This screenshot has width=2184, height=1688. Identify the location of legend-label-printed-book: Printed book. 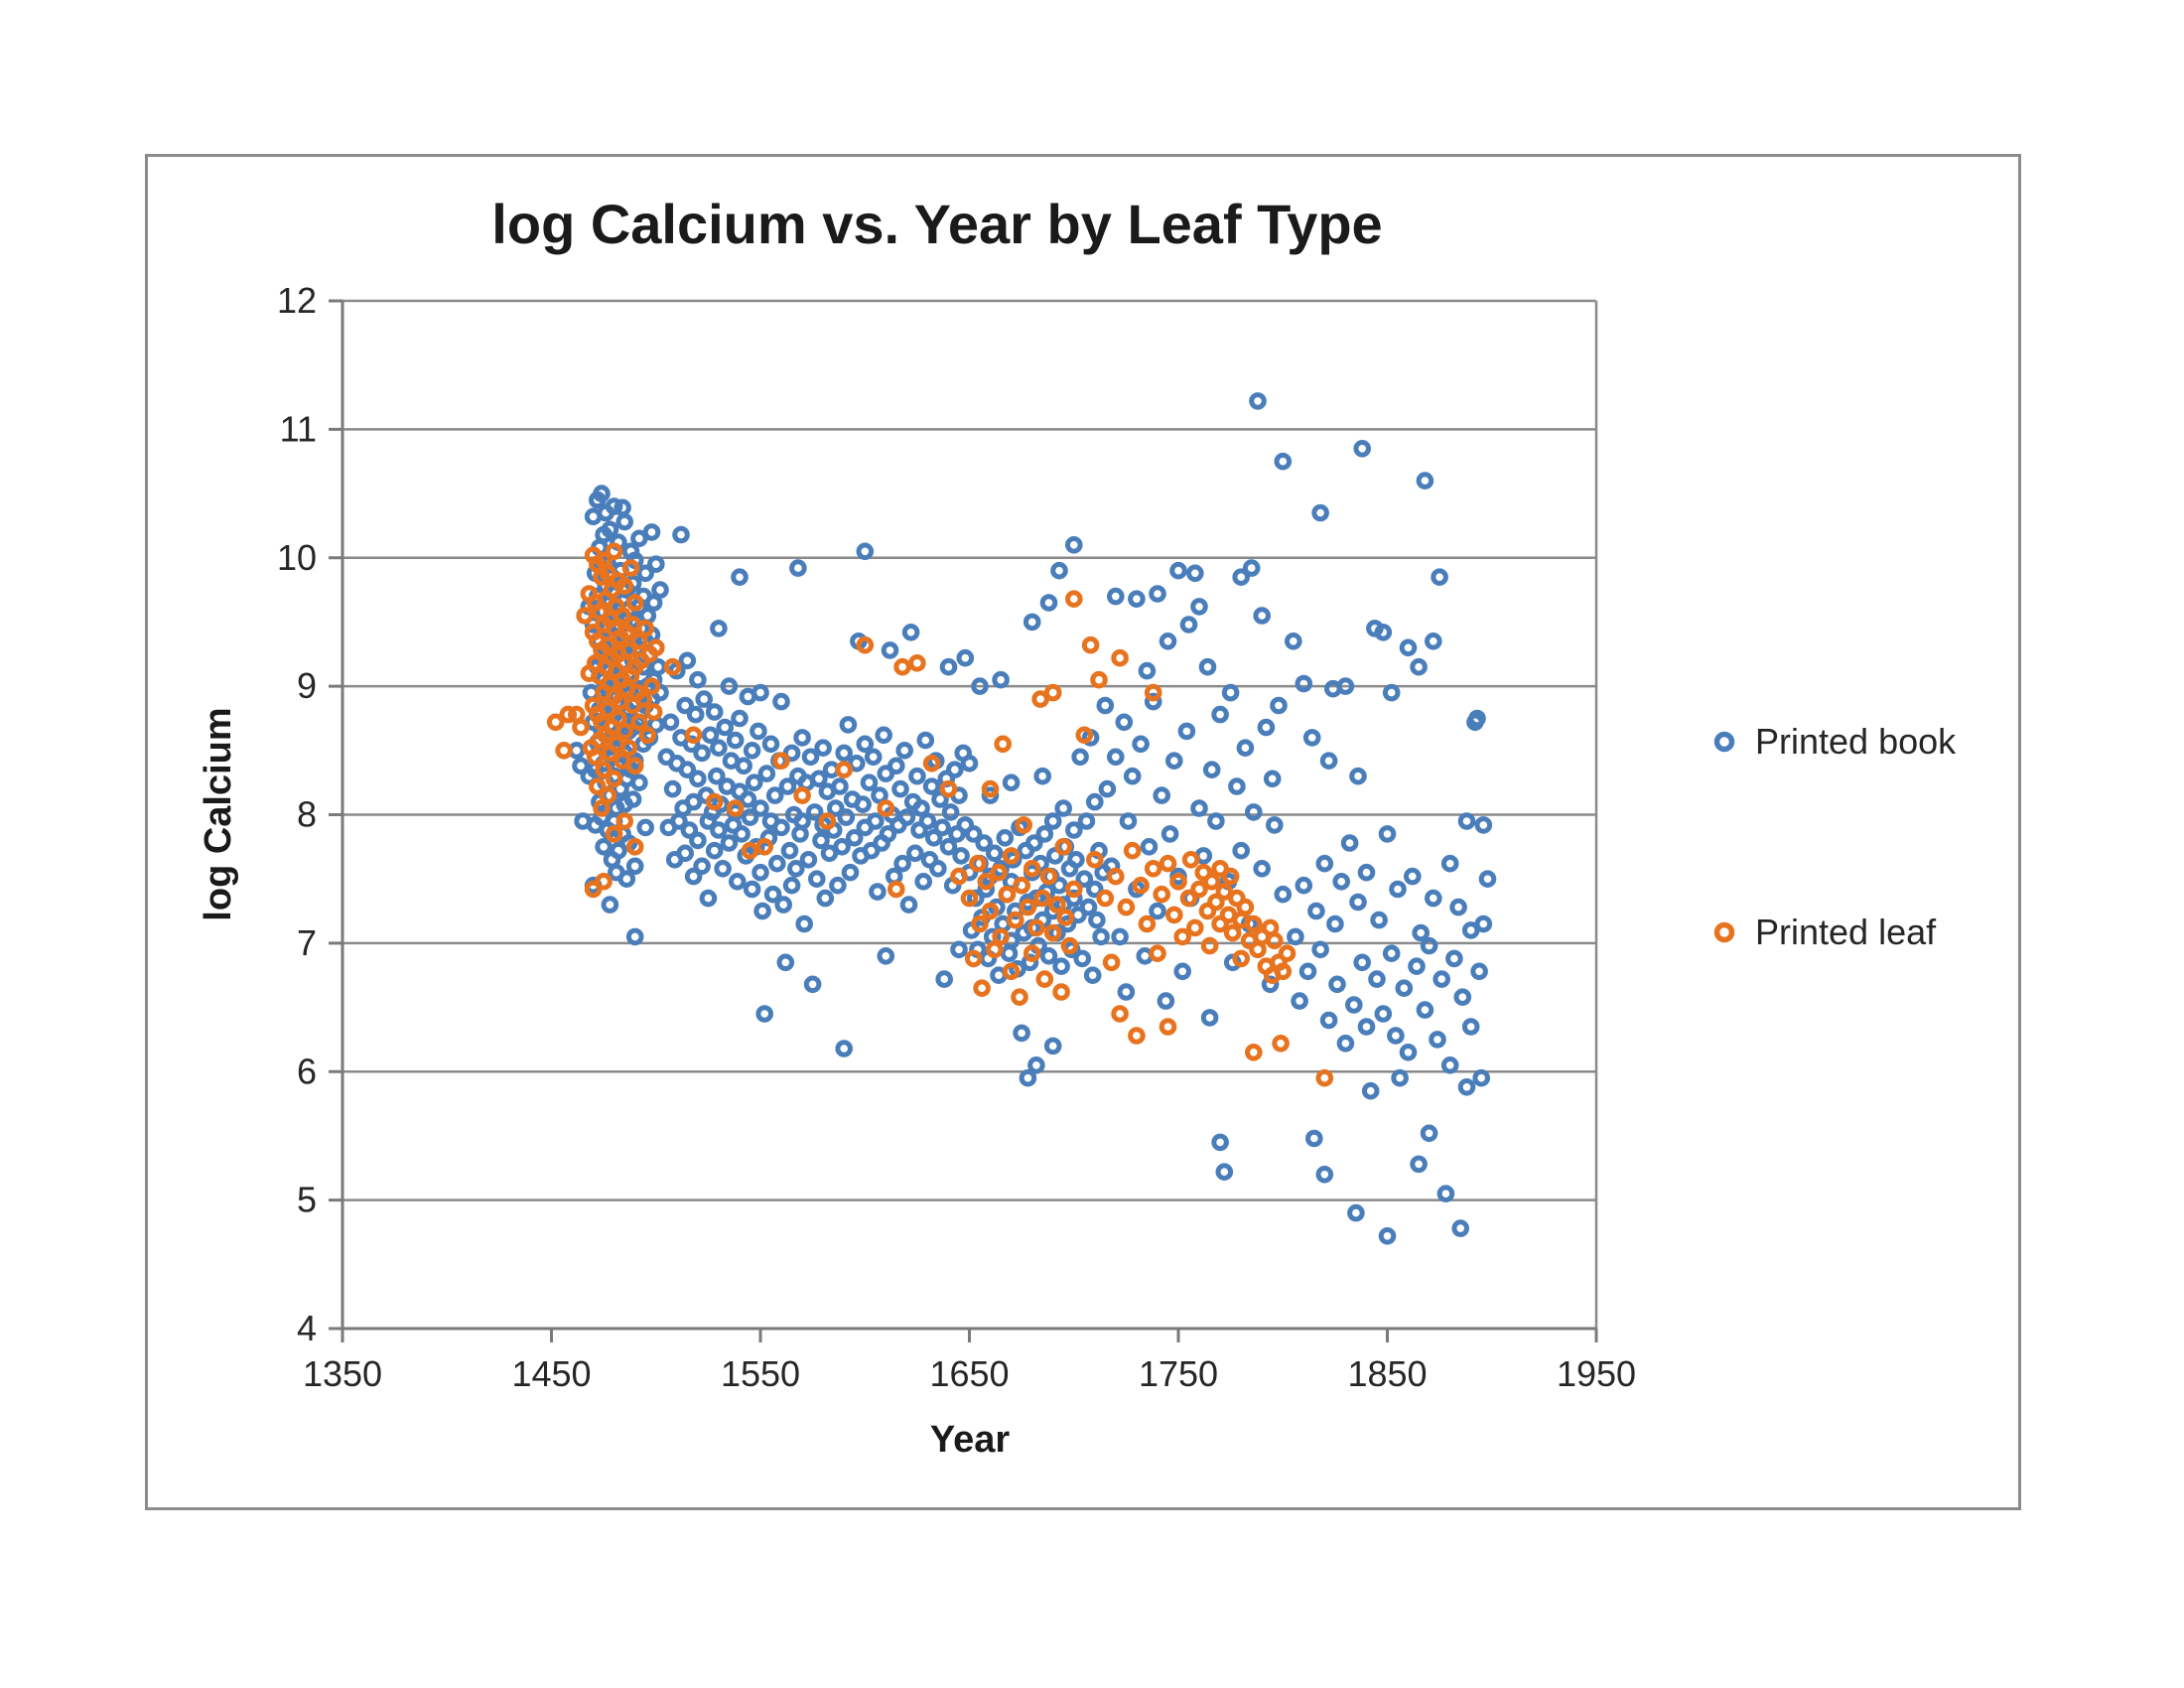
(1856, 741).